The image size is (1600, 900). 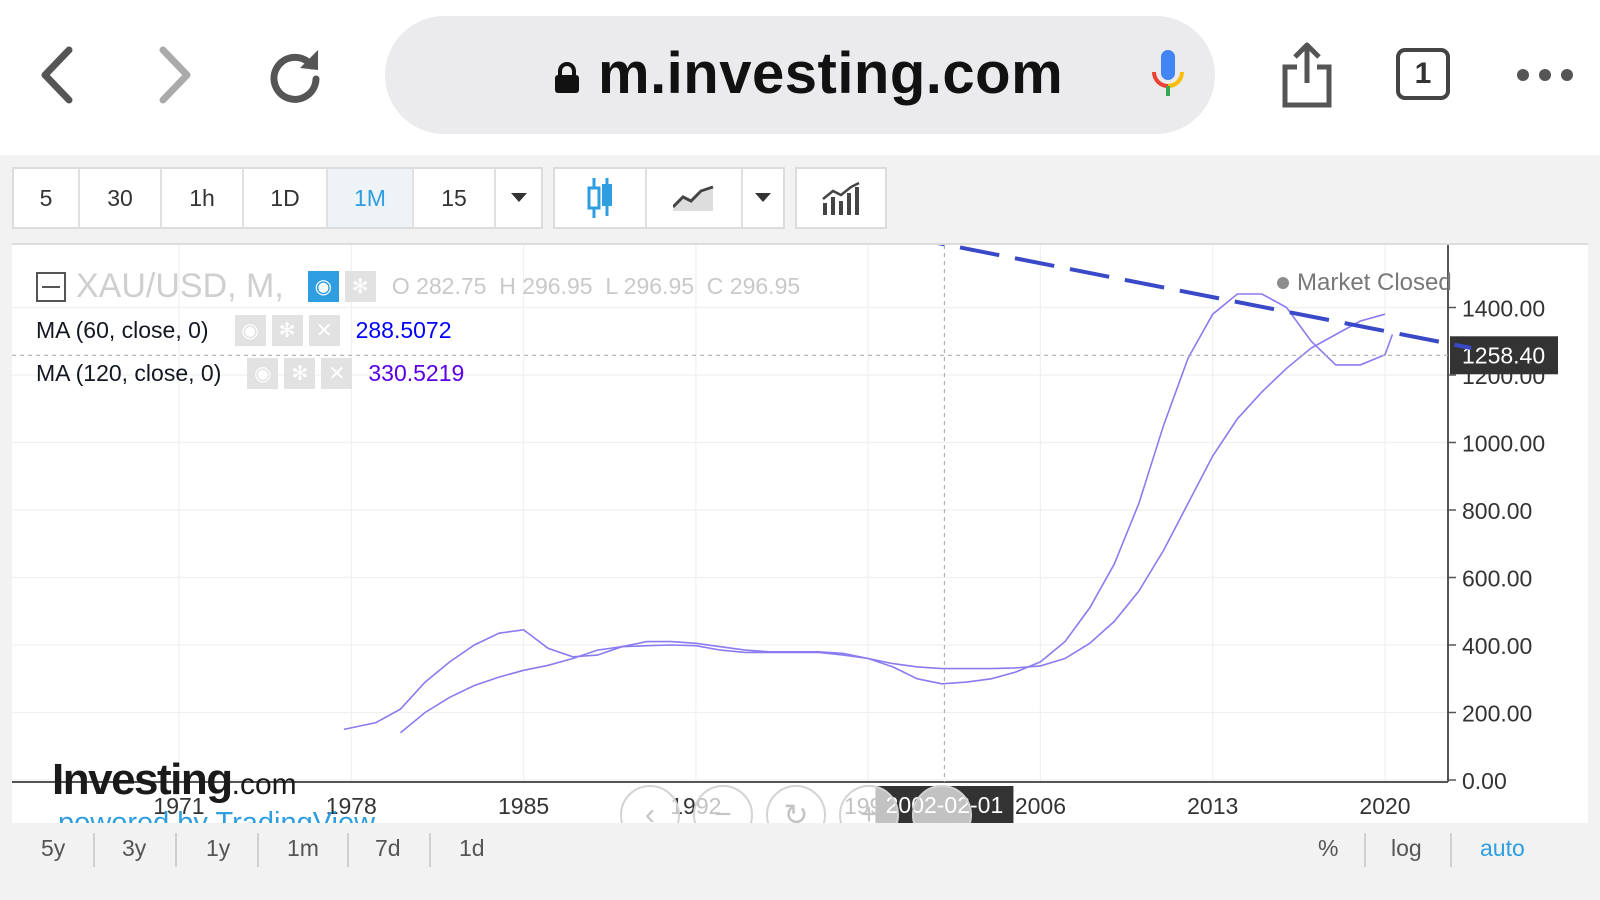 I want to click on tab-count-label: 1, so click(x=1423, y=73).